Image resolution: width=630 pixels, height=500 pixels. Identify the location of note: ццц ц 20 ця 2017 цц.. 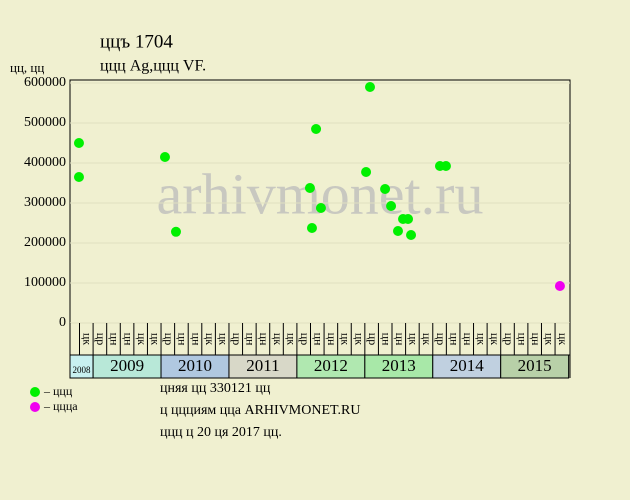
(221, 432).